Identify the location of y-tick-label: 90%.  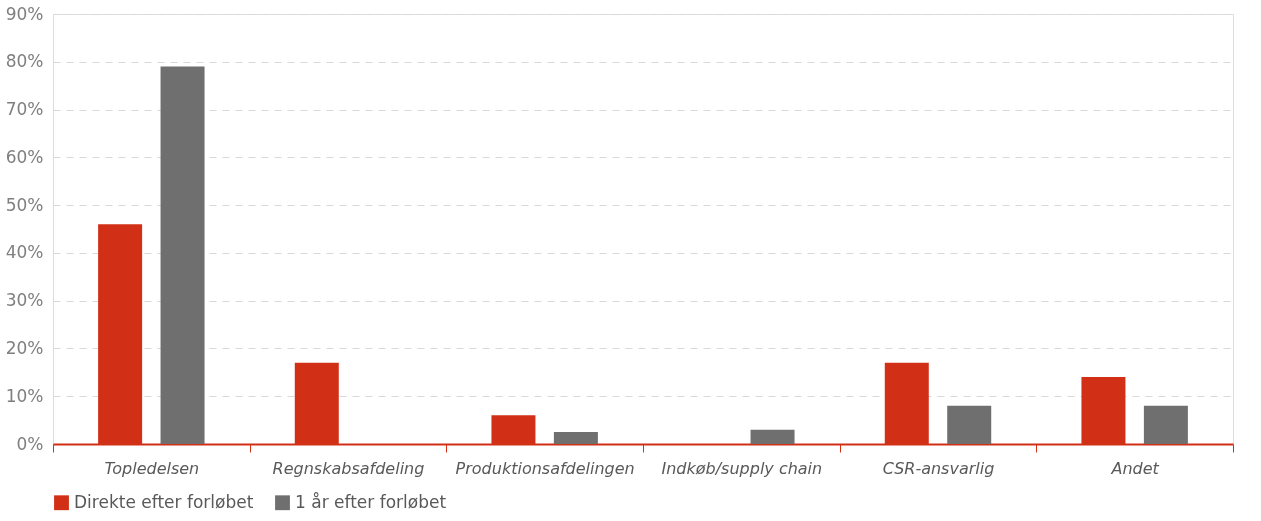
(24, 13).